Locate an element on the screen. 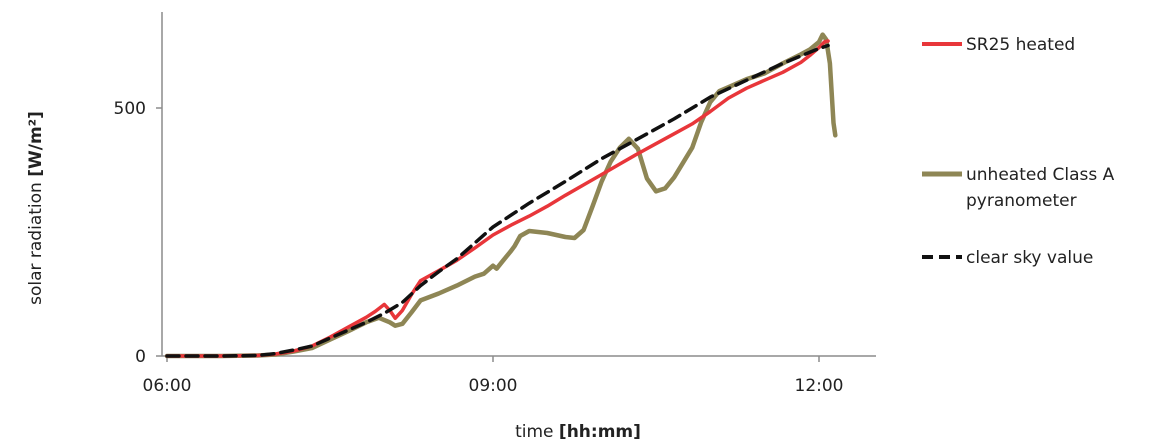 This screenshot has width=1165, height=446. y-tick-label: 500 is located at coordinates (130, 109).